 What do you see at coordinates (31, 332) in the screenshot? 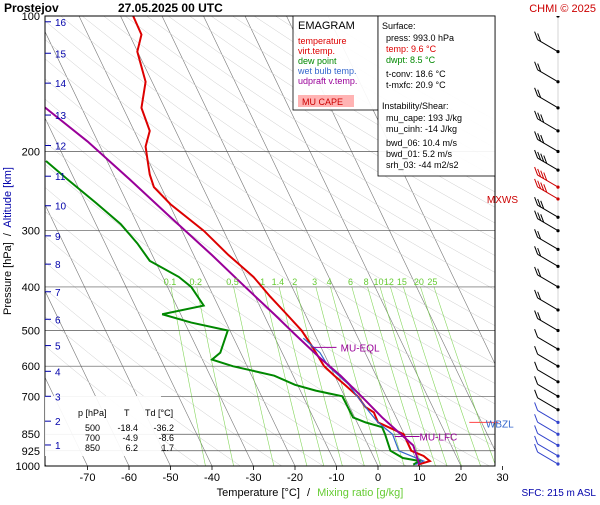
I see `pressure-tick-label: 500` at bounding box center [31, 332].